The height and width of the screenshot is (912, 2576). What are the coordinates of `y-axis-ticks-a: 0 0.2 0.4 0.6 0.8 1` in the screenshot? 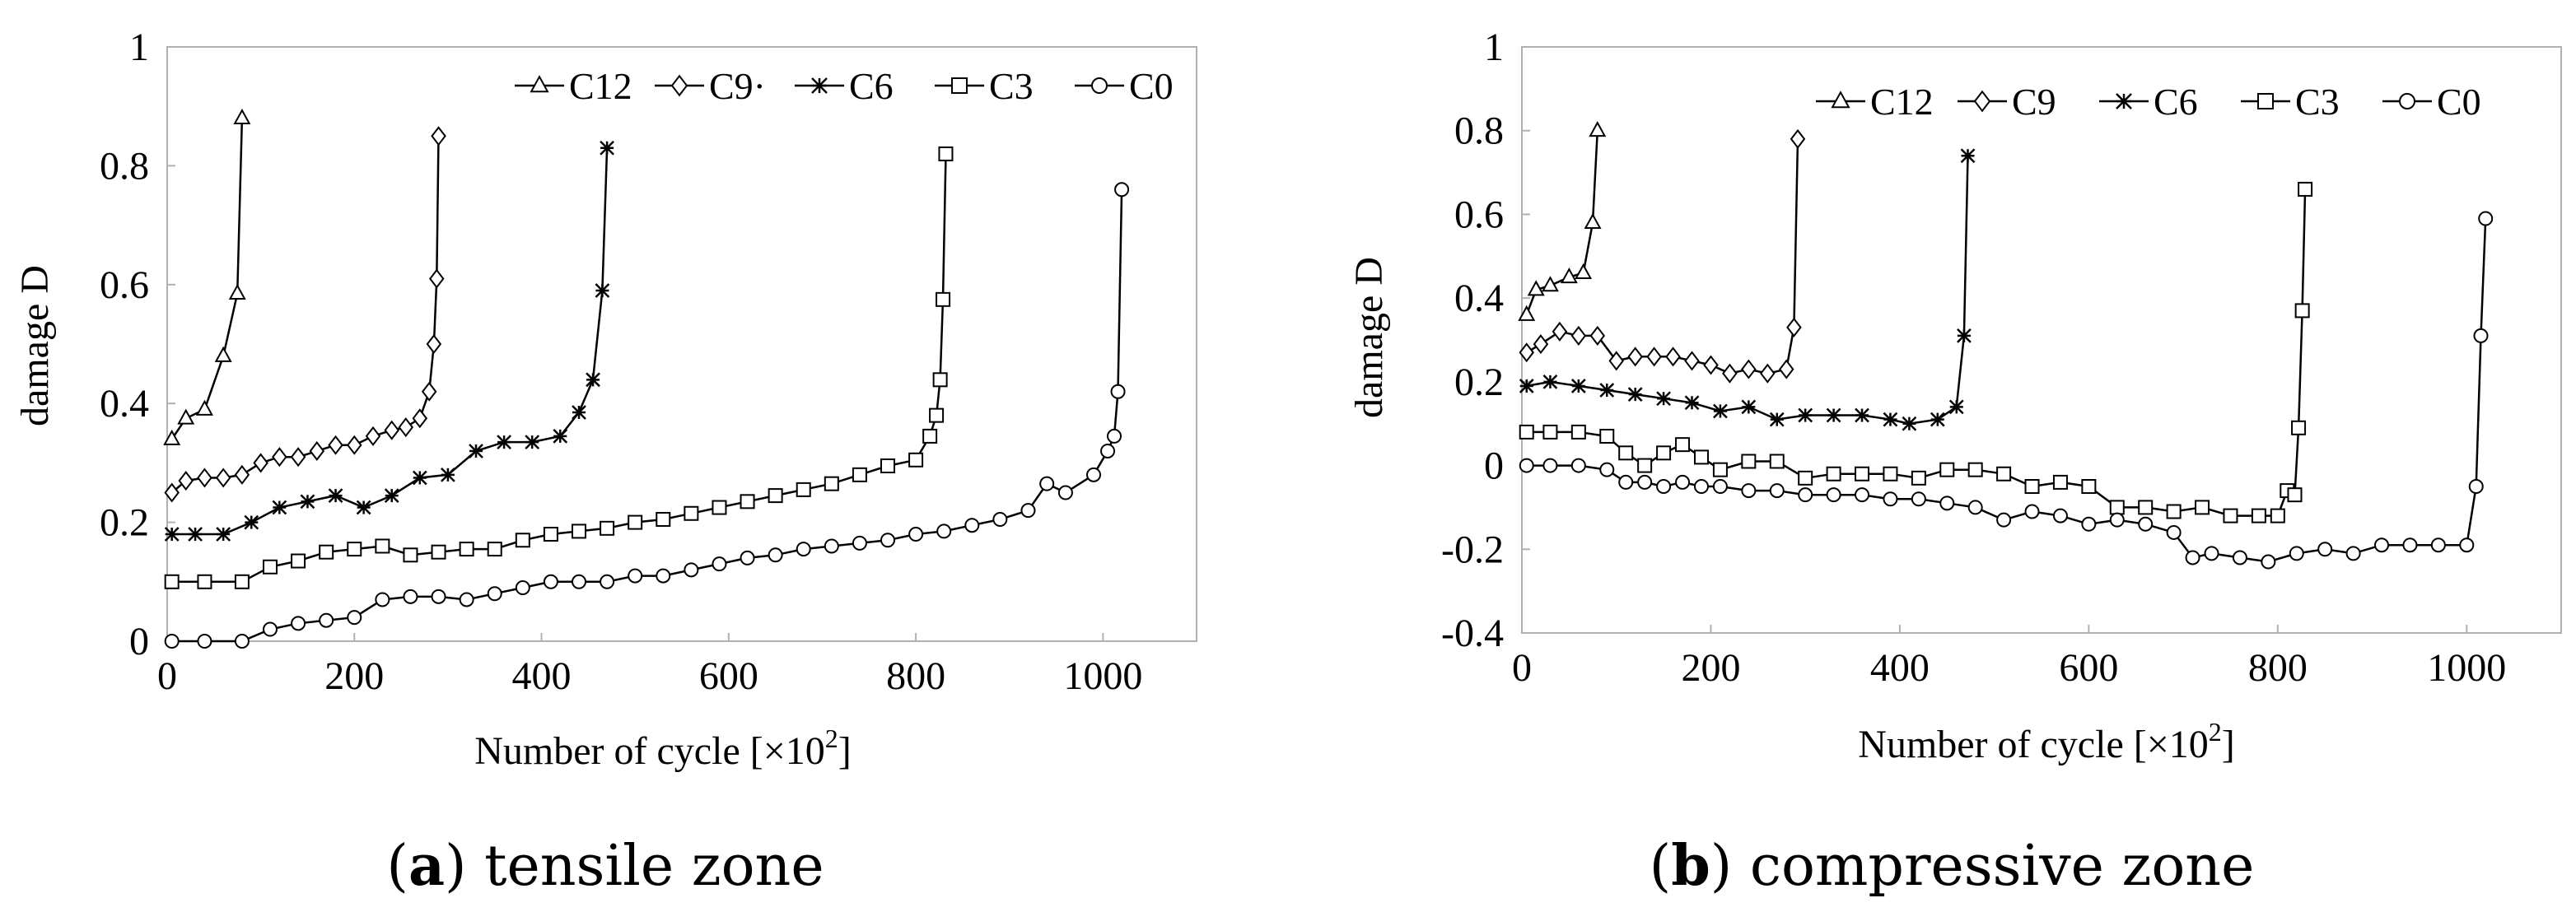 It's located at (137, 344).